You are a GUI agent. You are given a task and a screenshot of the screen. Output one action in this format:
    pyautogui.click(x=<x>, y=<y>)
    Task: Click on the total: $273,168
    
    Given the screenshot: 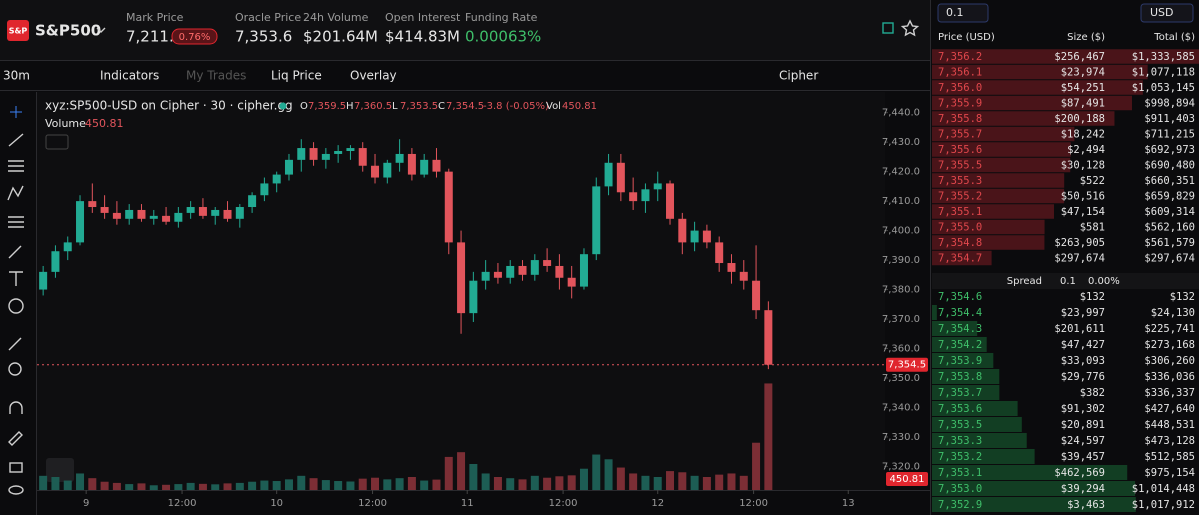 What is the action you would take?
    pyautogui.click(x=1169, y=345)
    